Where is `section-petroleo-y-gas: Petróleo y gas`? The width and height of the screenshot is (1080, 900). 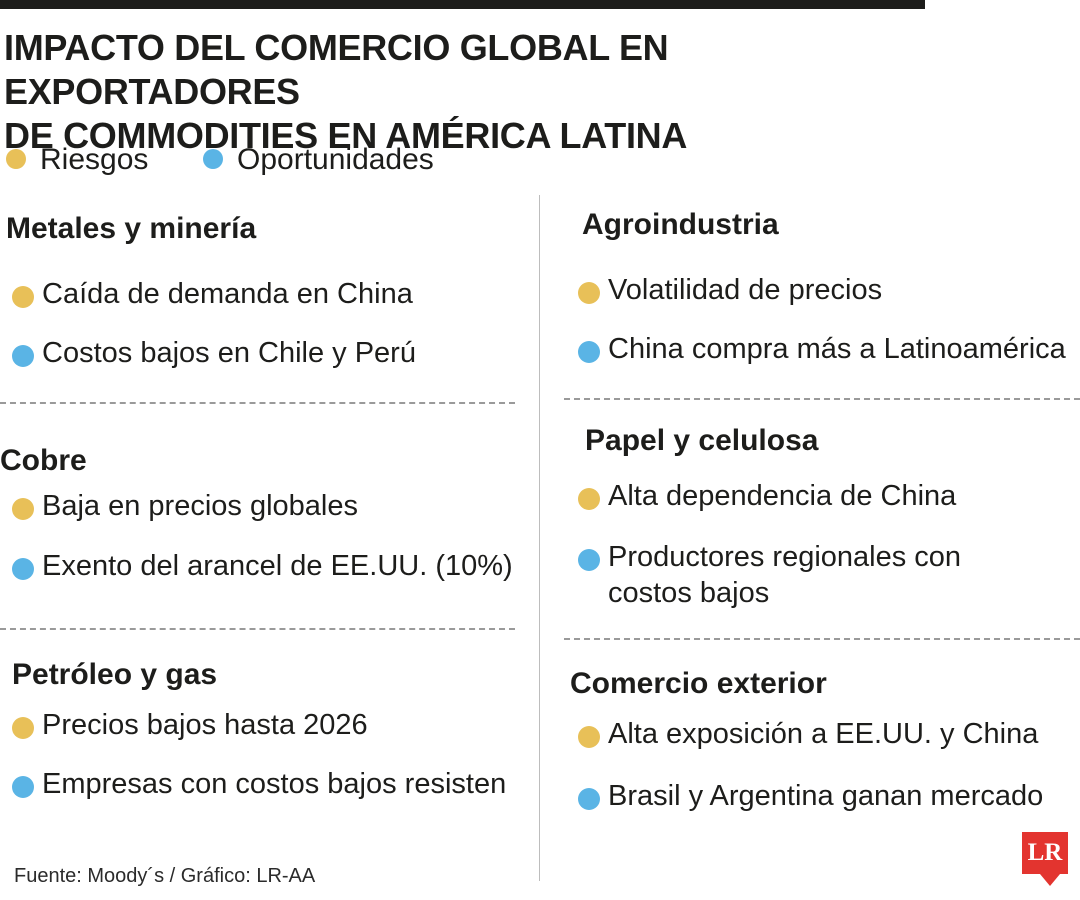
section-petroleo-y-gas: Petróleo y gas is located at coordinates (114, 675).